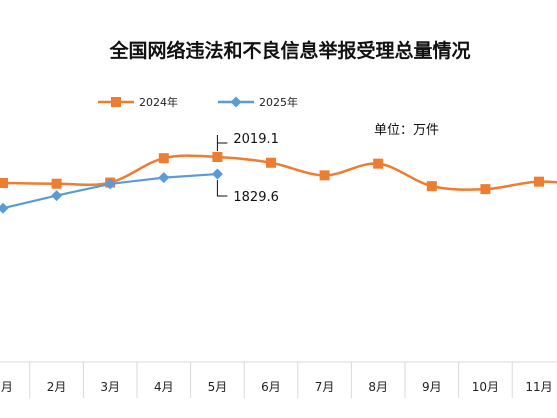  I want to click on x-axis: 1月2月3月4月5月6月7月8月9月10月11月12月, so click(278, 379).